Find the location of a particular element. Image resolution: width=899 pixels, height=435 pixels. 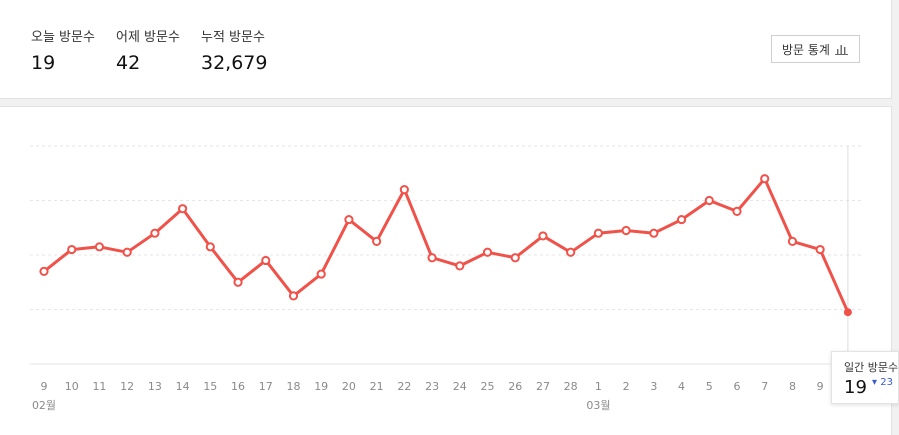

x-tick-label: 21 is located at coordinates (377, 386).